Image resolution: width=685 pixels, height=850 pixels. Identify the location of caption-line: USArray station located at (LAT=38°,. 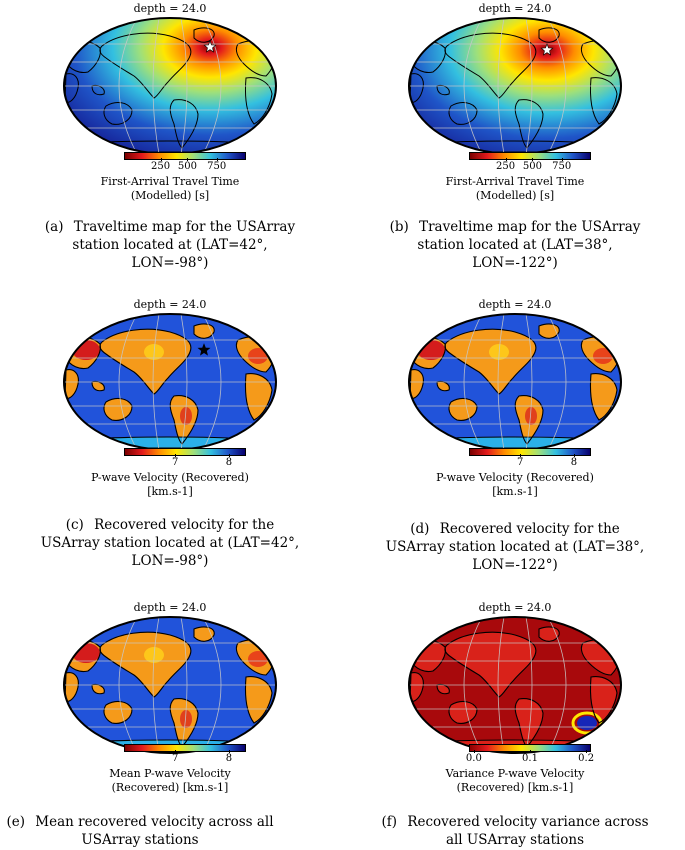
(515, 547).